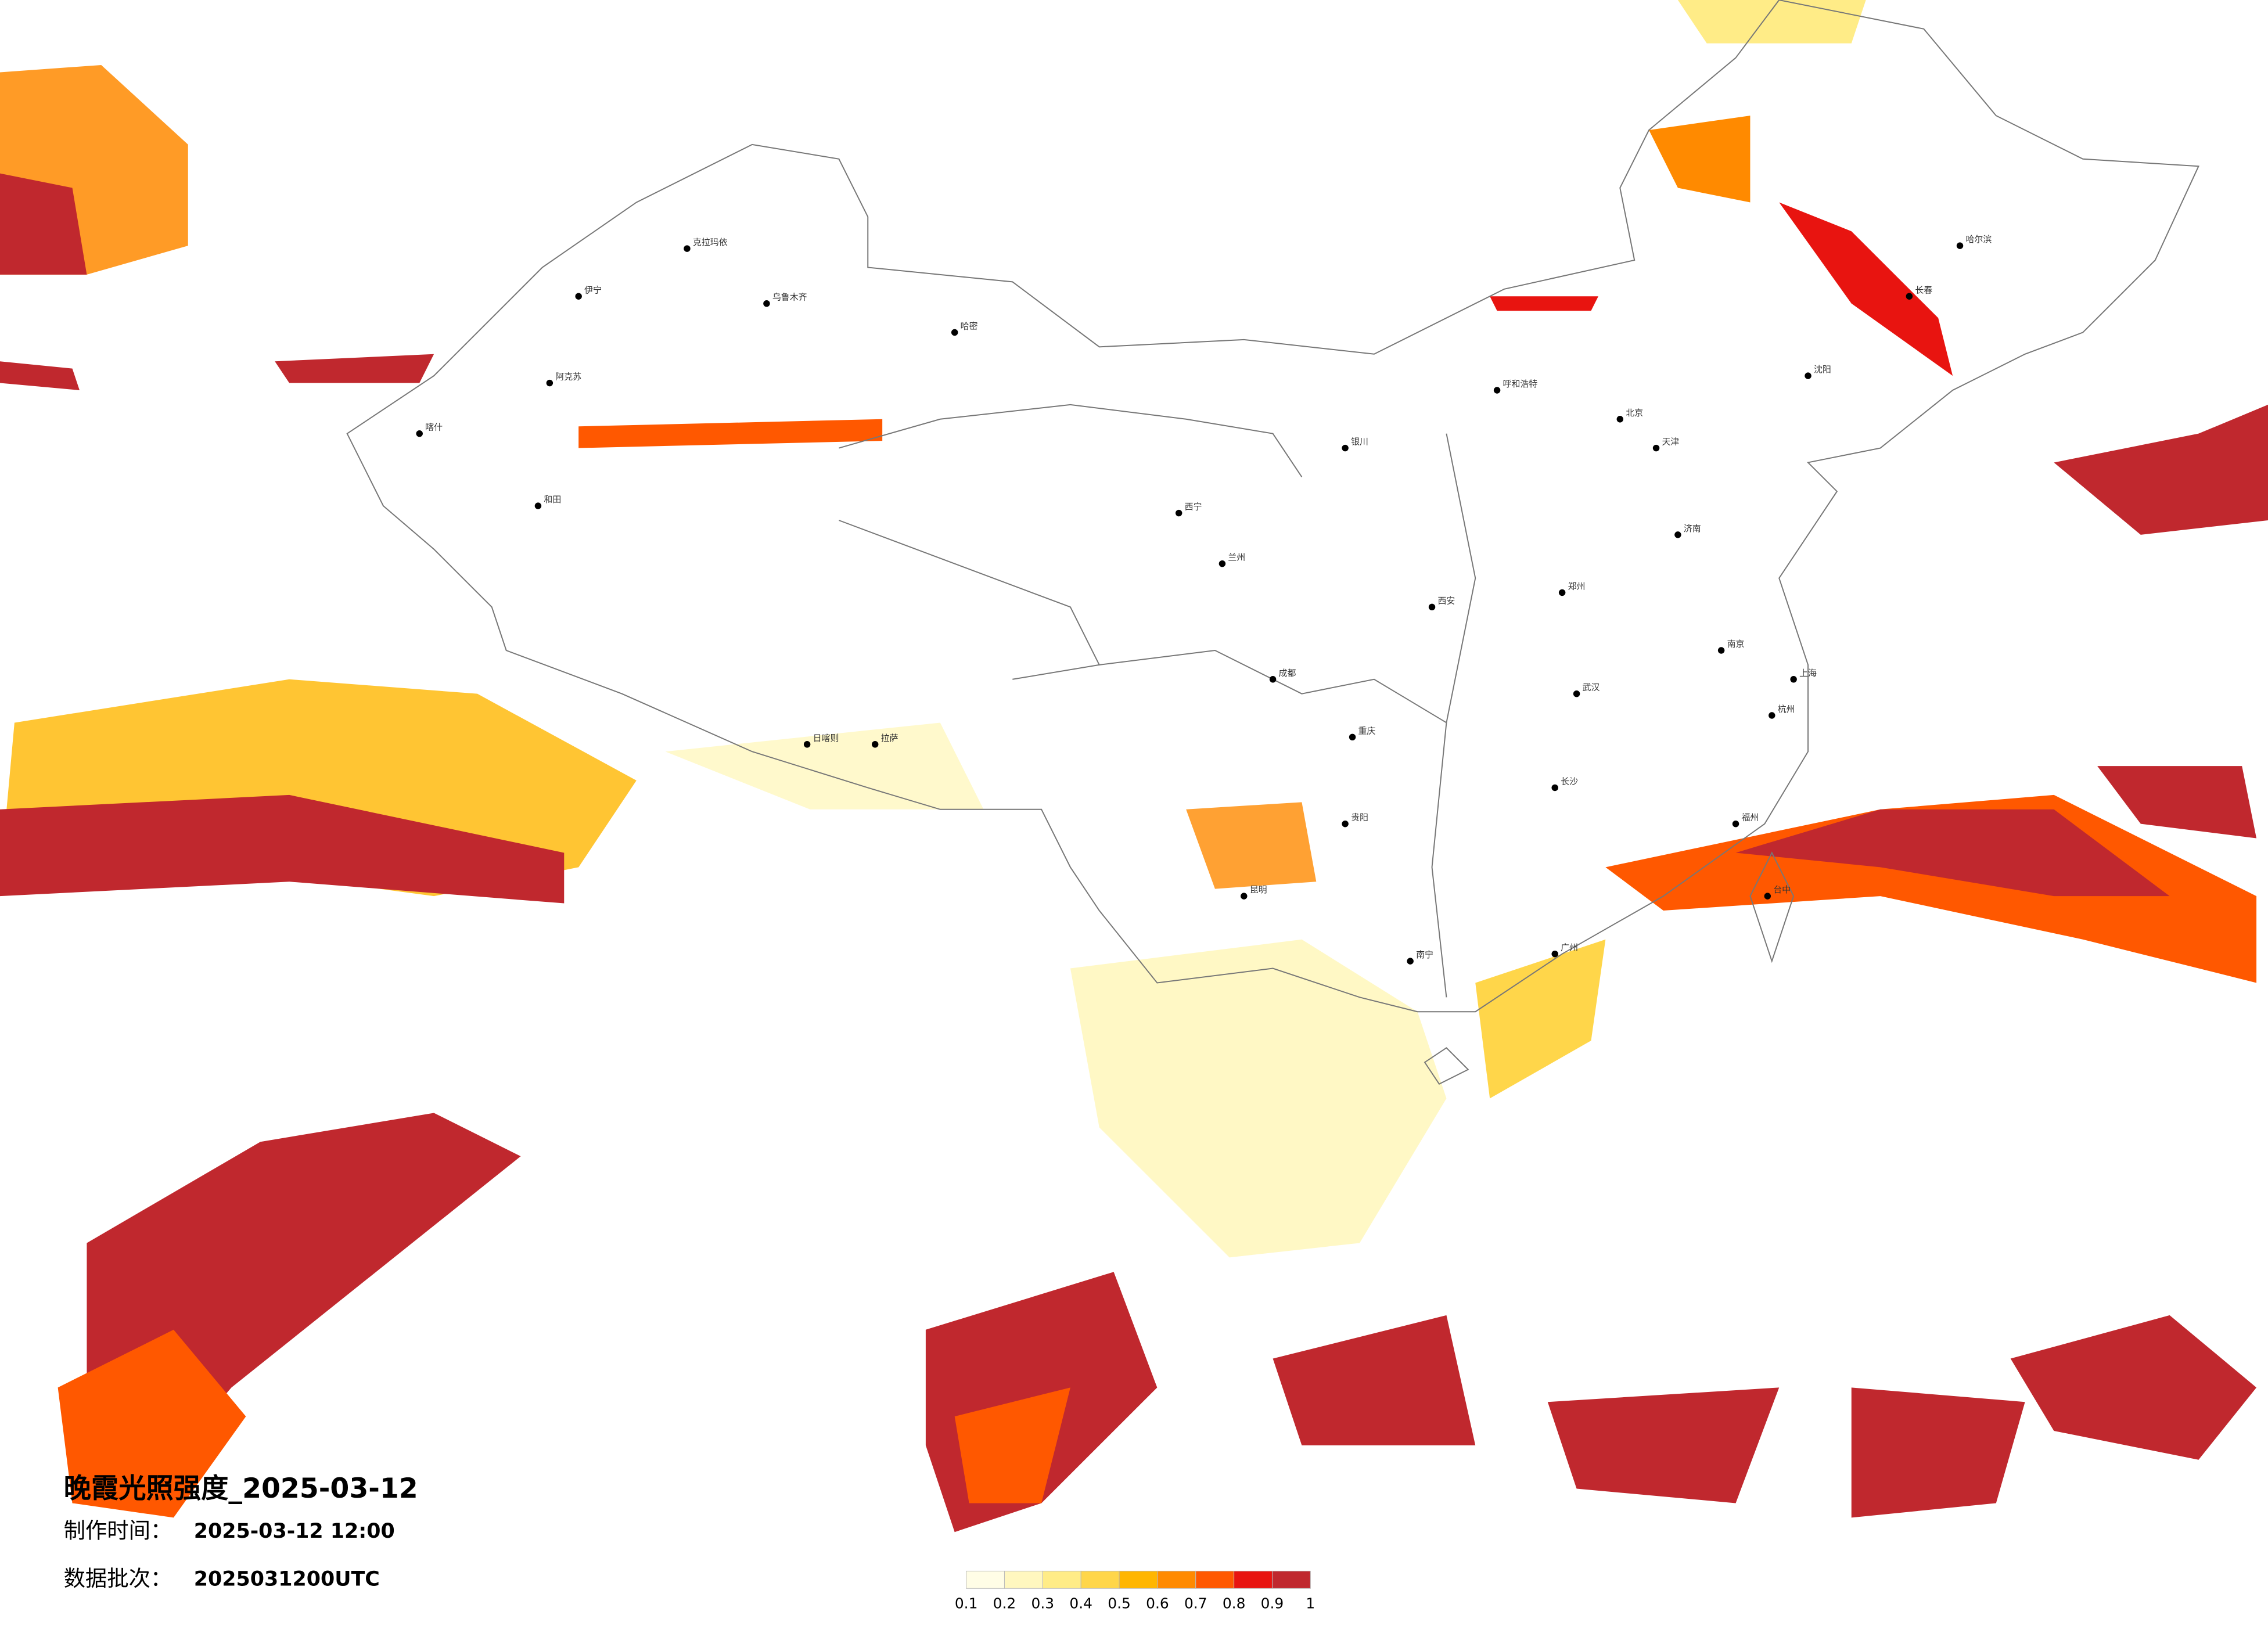  I want to click on legend-tick-label: 1, so click(1310, 1603).